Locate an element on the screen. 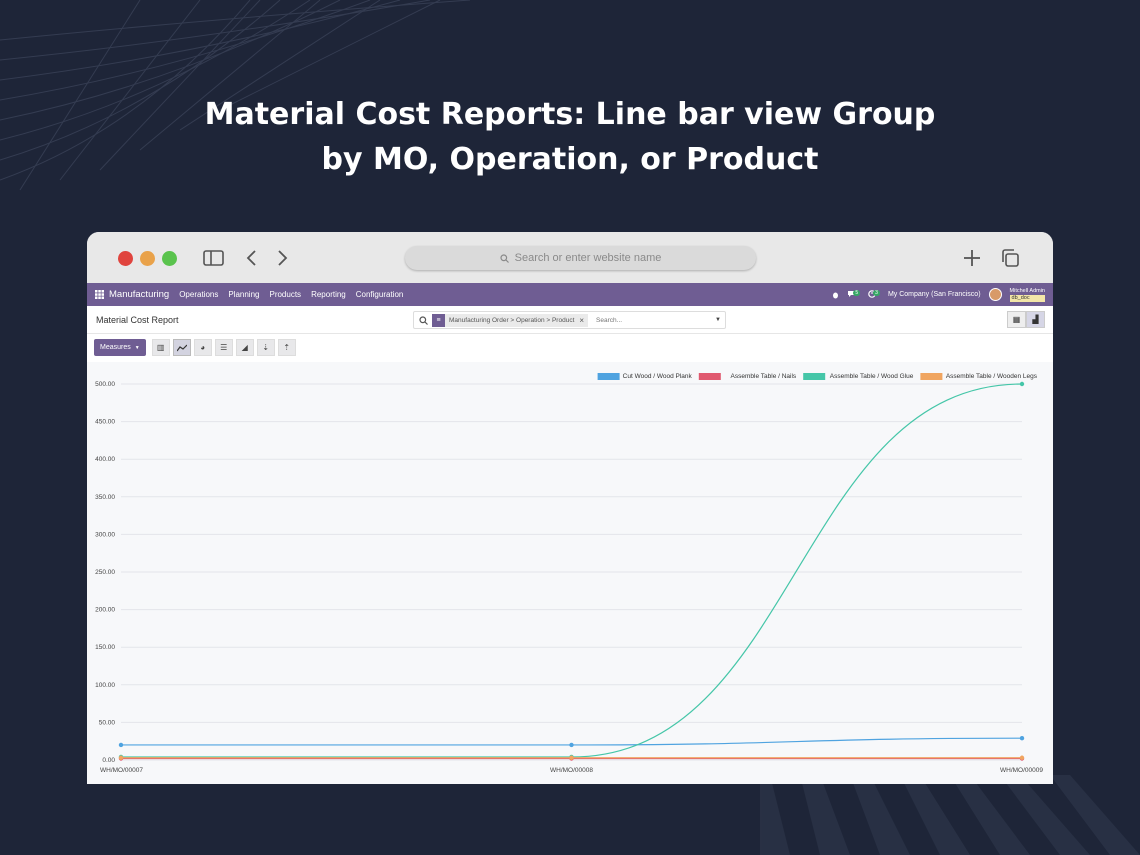 The image size is (1140, 855). legend-label: Assemble Table / Nails is located at coordinates (764, 376).